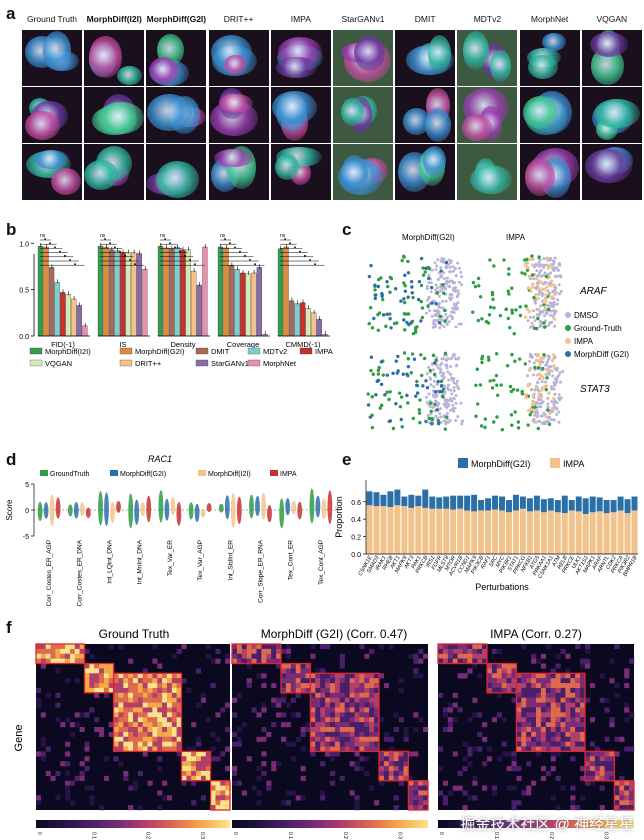  What do you see at coordinates (601, 354) in the screenshot?
I see `legend-label: MorphDiff (G2I)` at bounding box center [601, 354].